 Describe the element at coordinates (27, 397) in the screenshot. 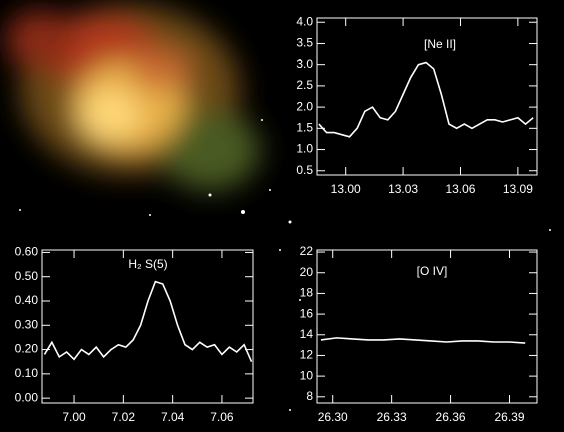

I see `y-tick-label: 0.00` at that location.